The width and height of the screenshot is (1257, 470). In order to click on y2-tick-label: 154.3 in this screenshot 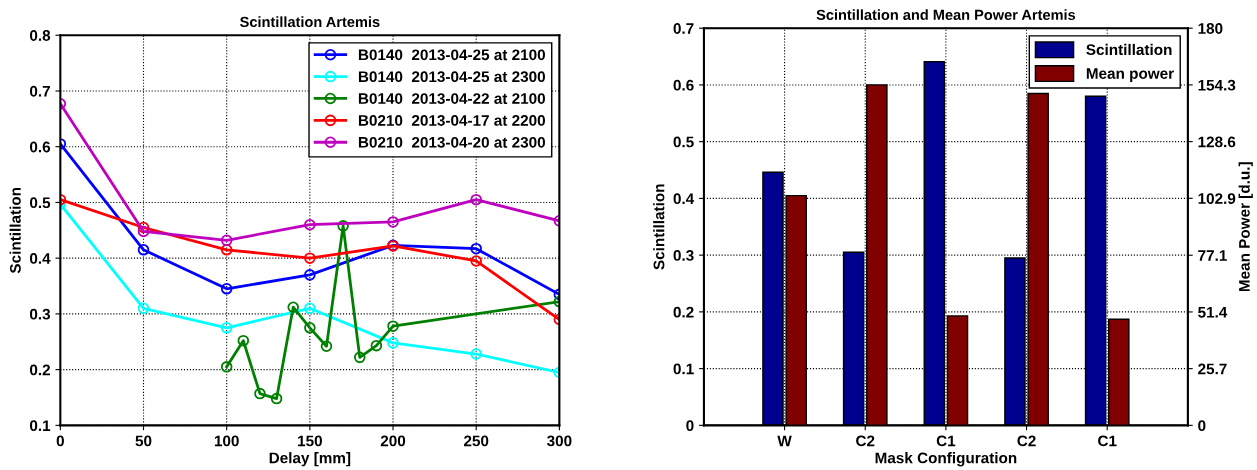, I will do `click(1217, 85)`.